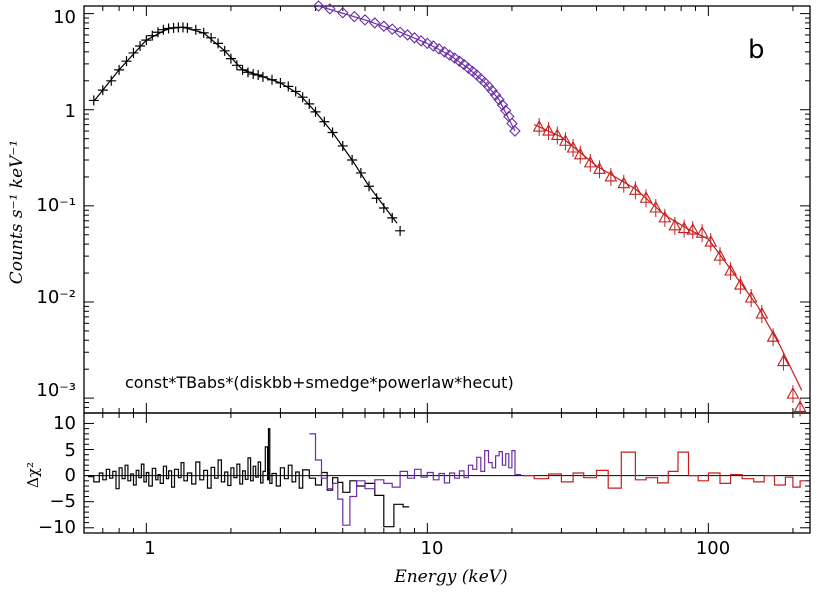  I want to click on top-y-tick-labels: 10 1 10⁻¹ 10⁻² 10⁻³, so click(56, 204).